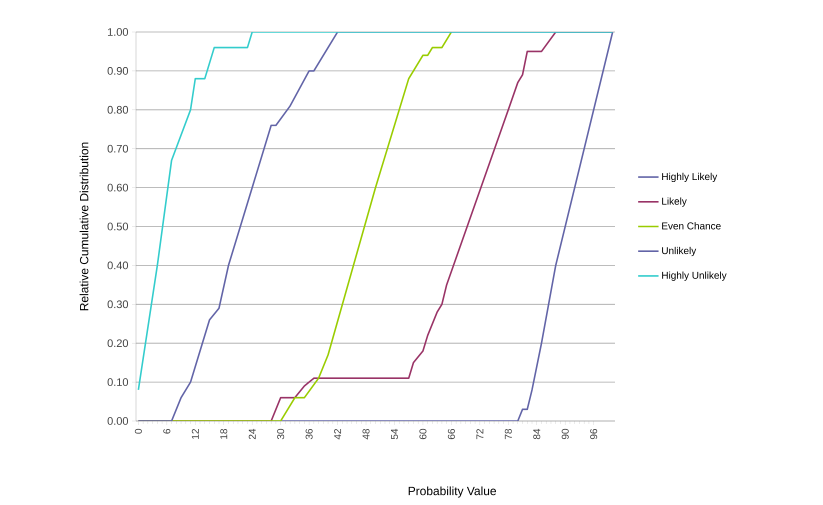  What do you see at coordinates (536, 434) in the screenshot?
I see `x-tick-label: 84` at bounding box center [536, 434].